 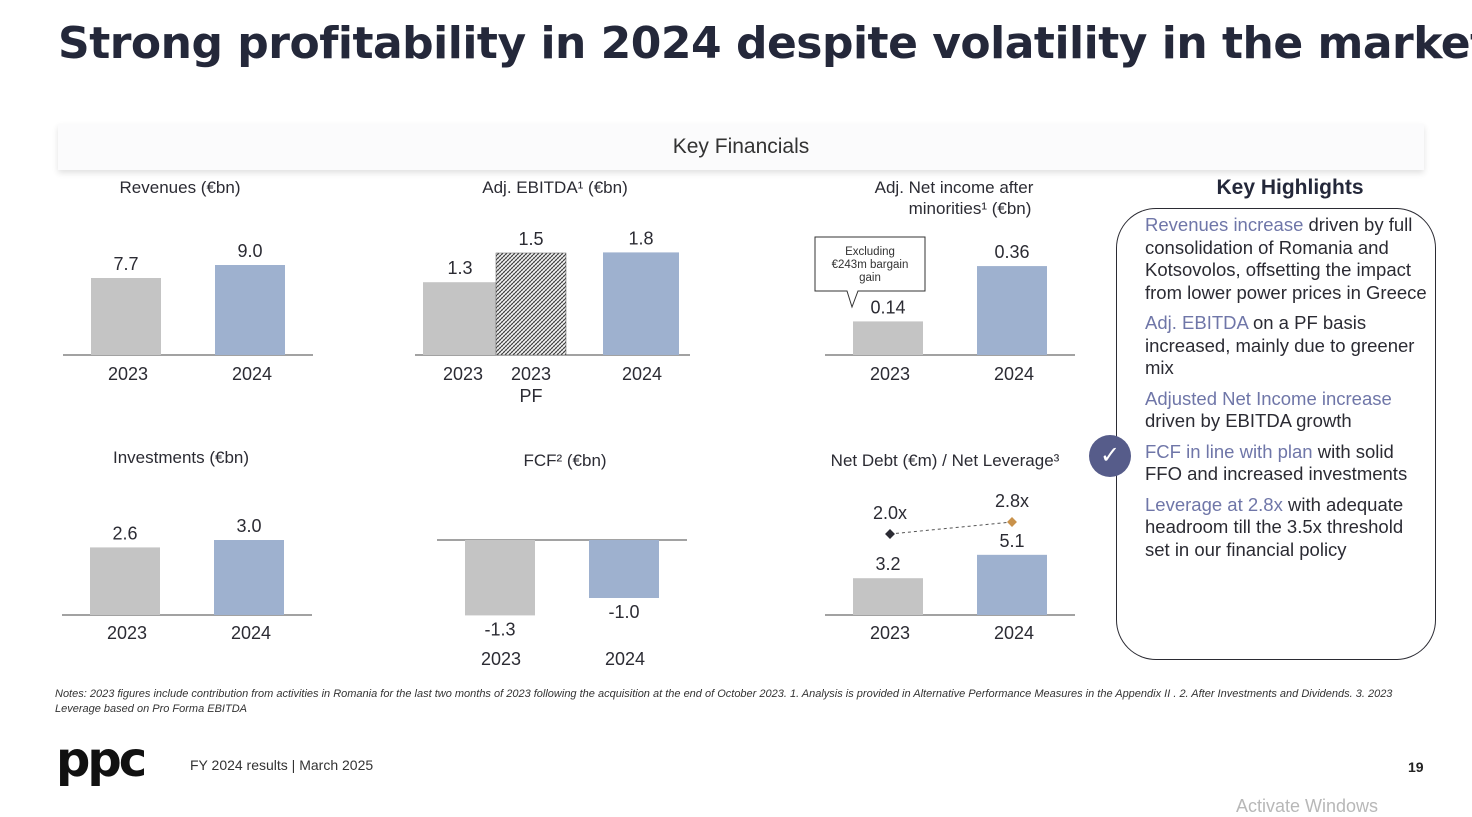 What do you see at coordinates (623, 612) in the screenshot?
I see `fcf-label-2024: -1.0` at bounding box center [623, 612].